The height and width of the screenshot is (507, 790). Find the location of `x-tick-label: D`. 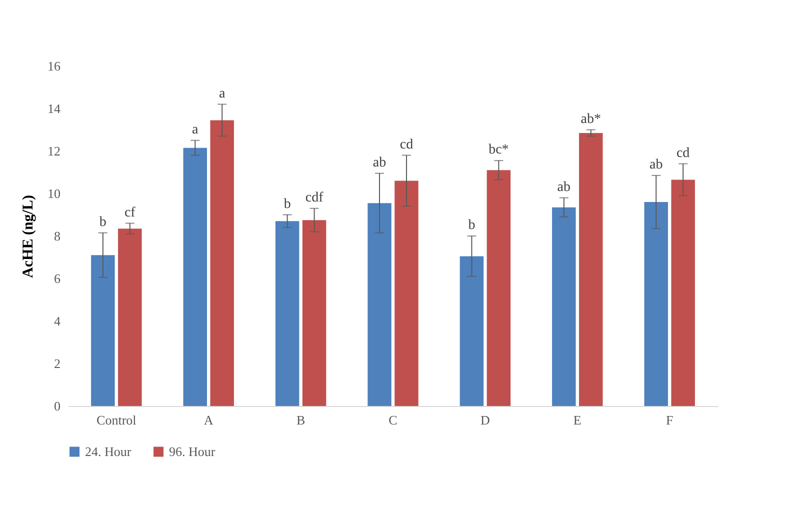

x-tick-label: D is located at coordinates (485, 420).